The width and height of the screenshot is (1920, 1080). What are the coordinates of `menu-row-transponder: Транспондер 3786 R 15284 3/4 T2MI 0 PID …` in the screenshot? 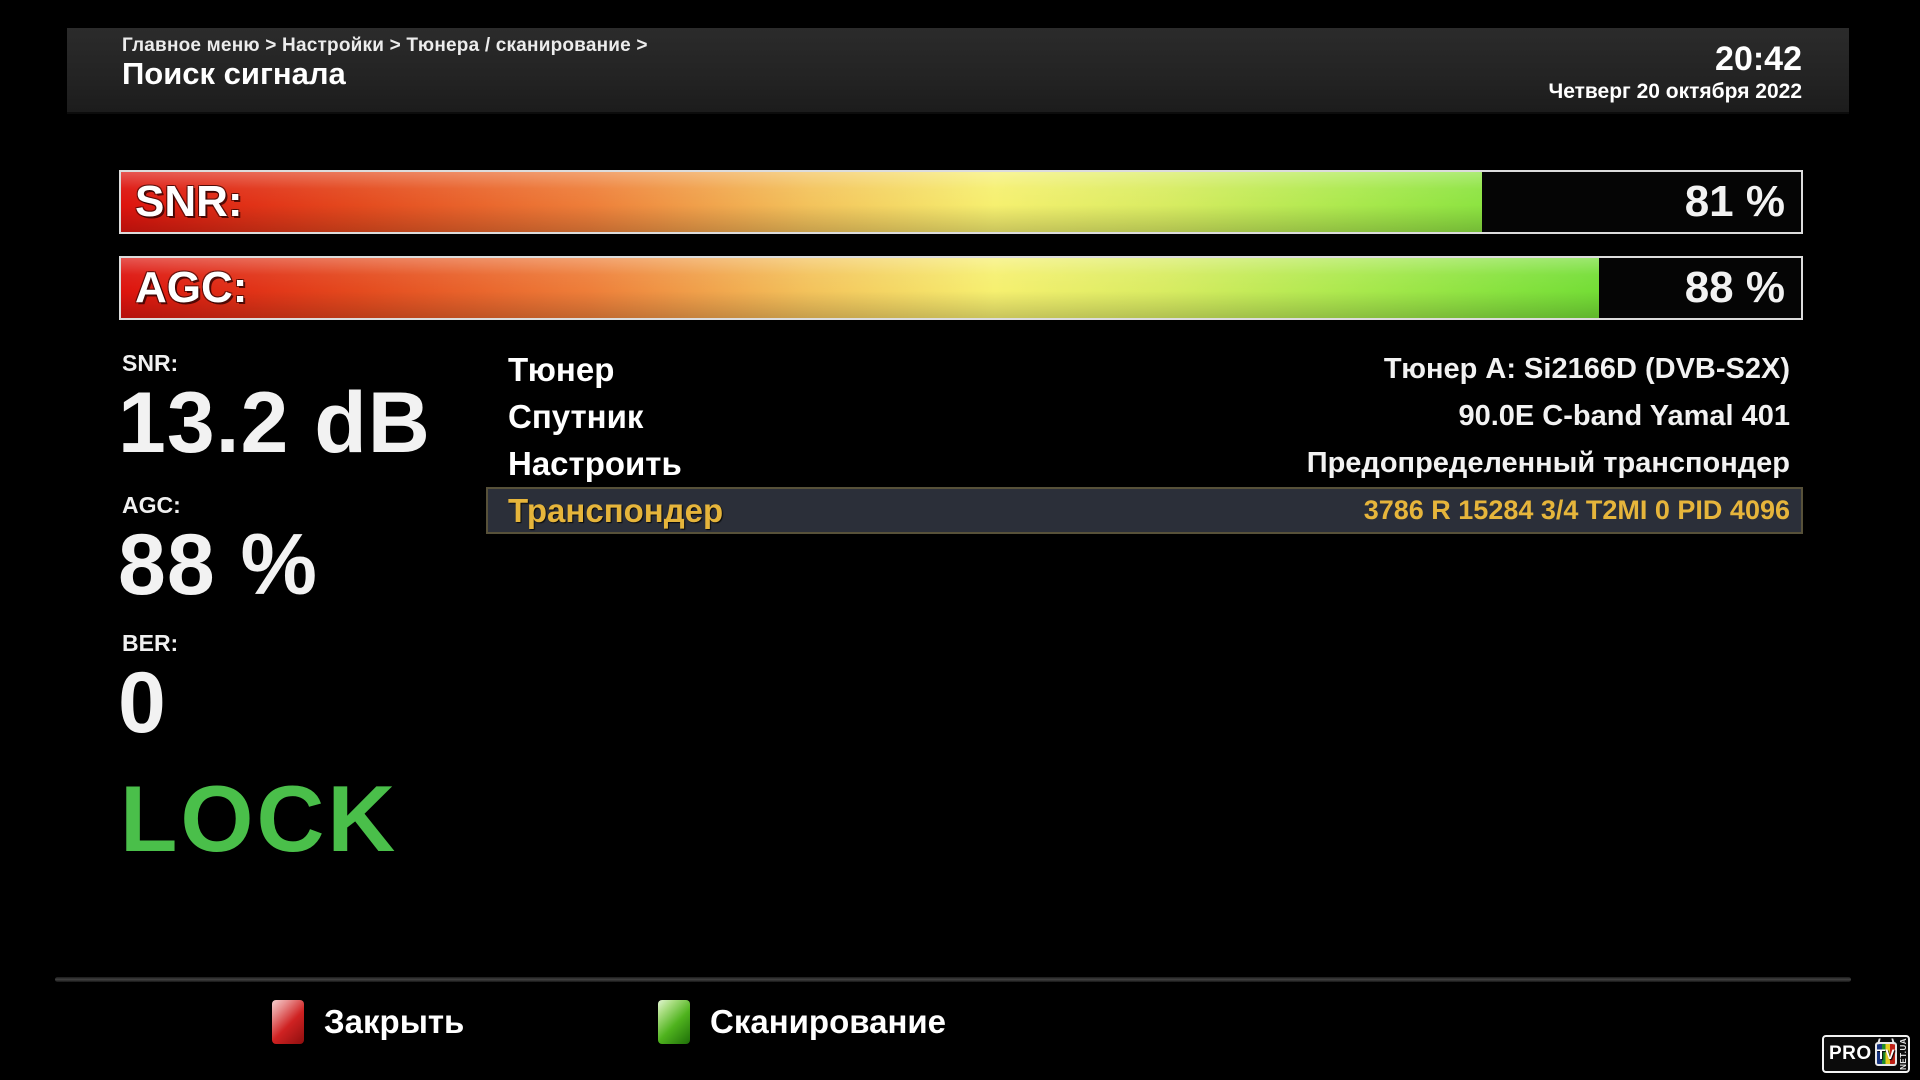 It's located at (1144, 510).